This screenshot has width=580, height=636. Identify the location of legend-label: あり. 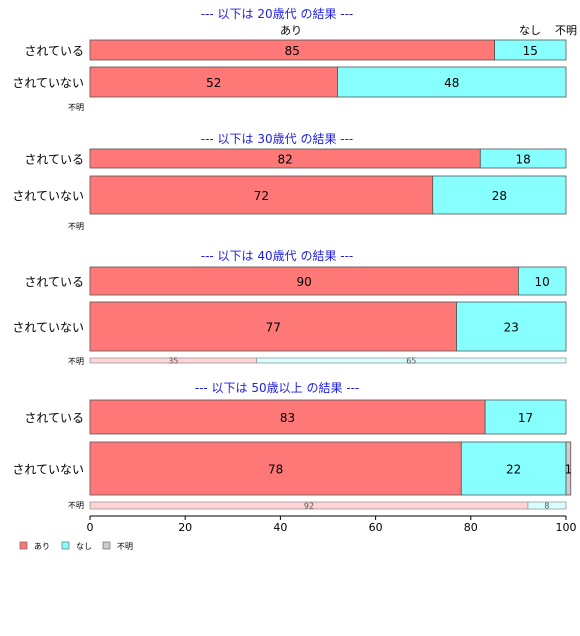
(42, 546).